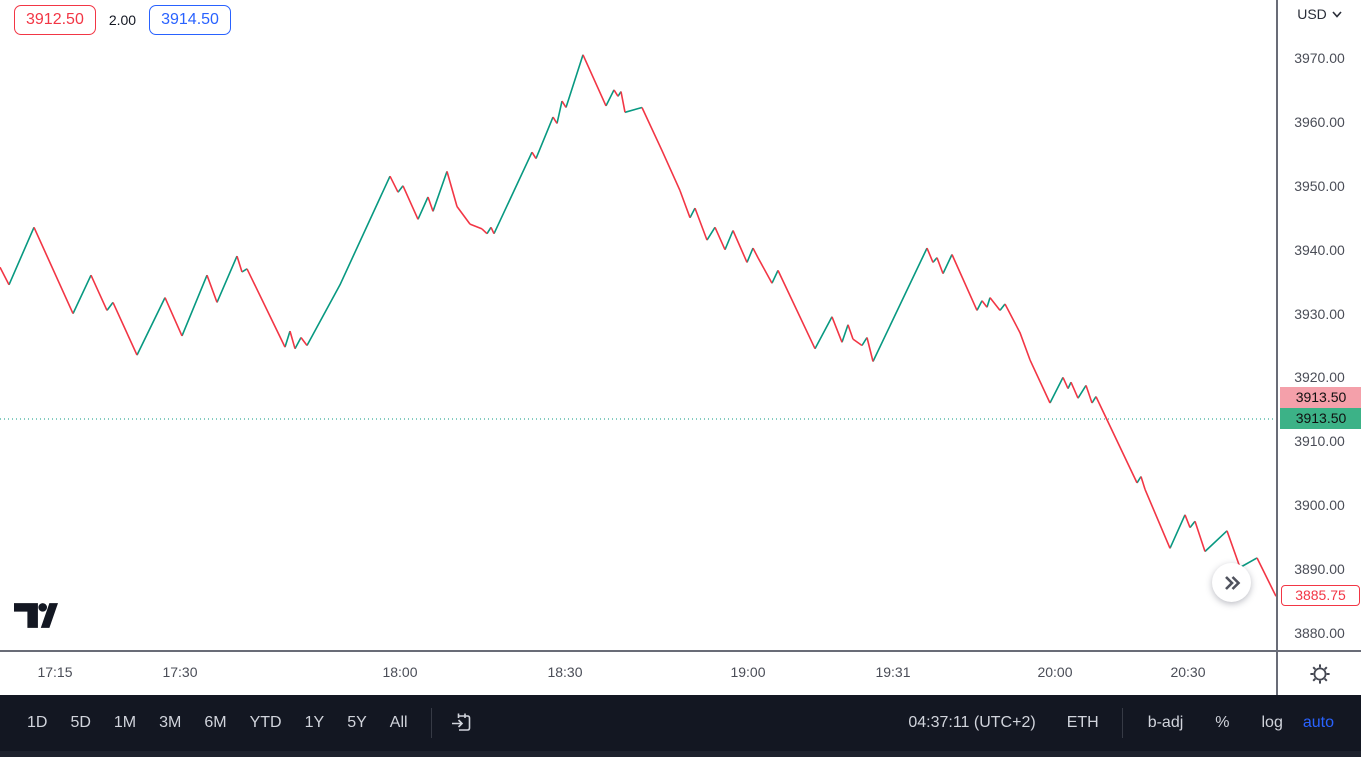 The width and height of the screenshot is (1361, 757). I want to click on scale-adjust-buttons: b-adj% log, so click(1215, 723).